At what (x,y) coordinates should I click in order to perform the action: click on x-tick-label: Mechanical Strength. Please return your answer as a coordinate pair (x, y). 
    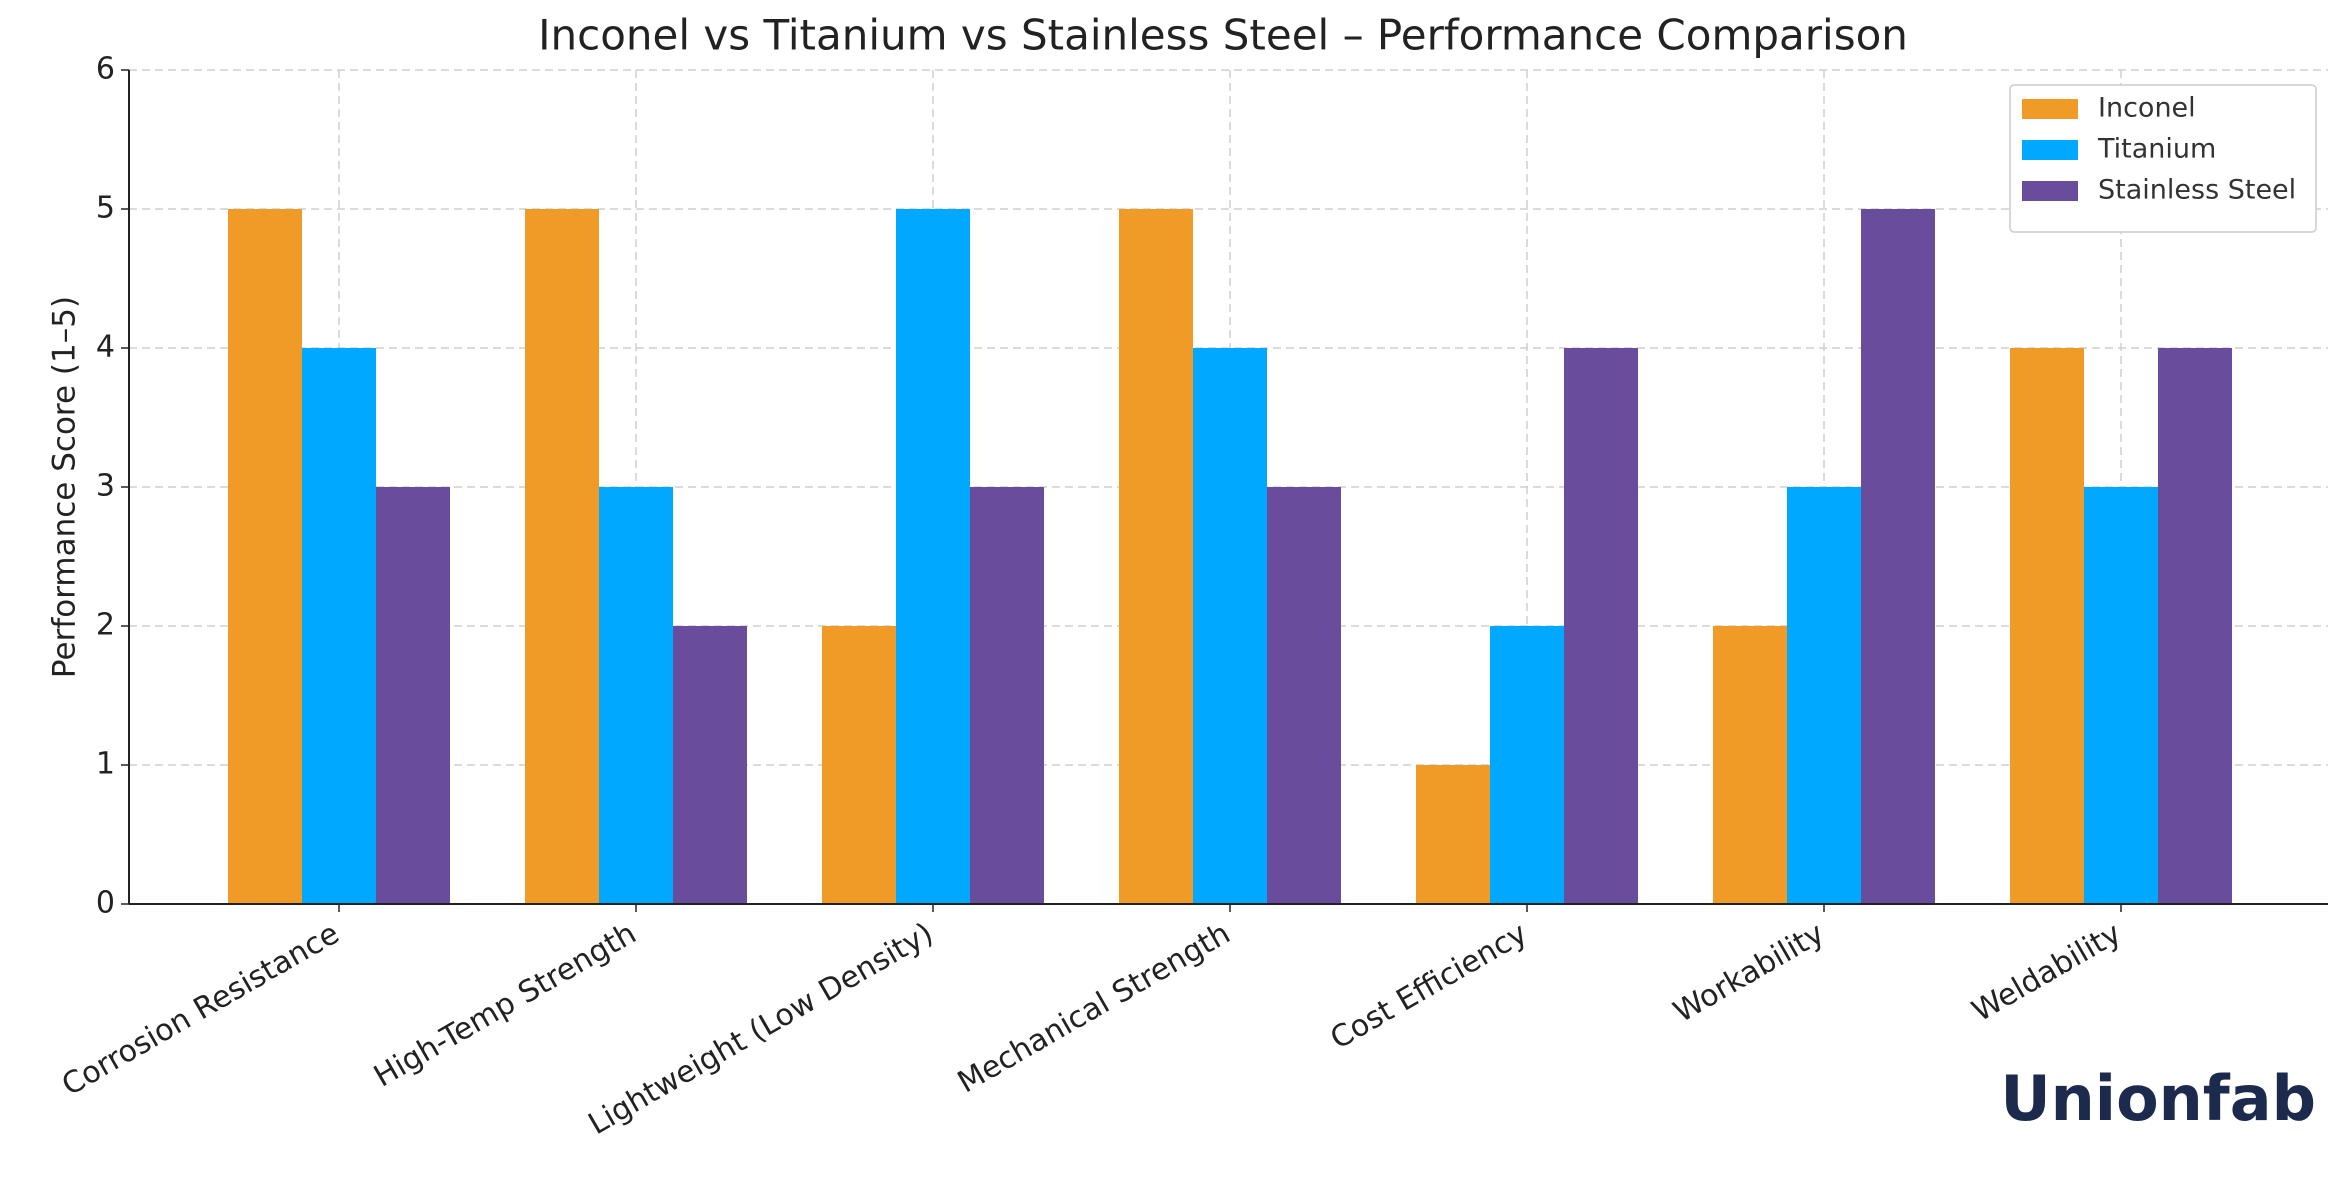
    Looking at the image, I should click on (1094, 1008).